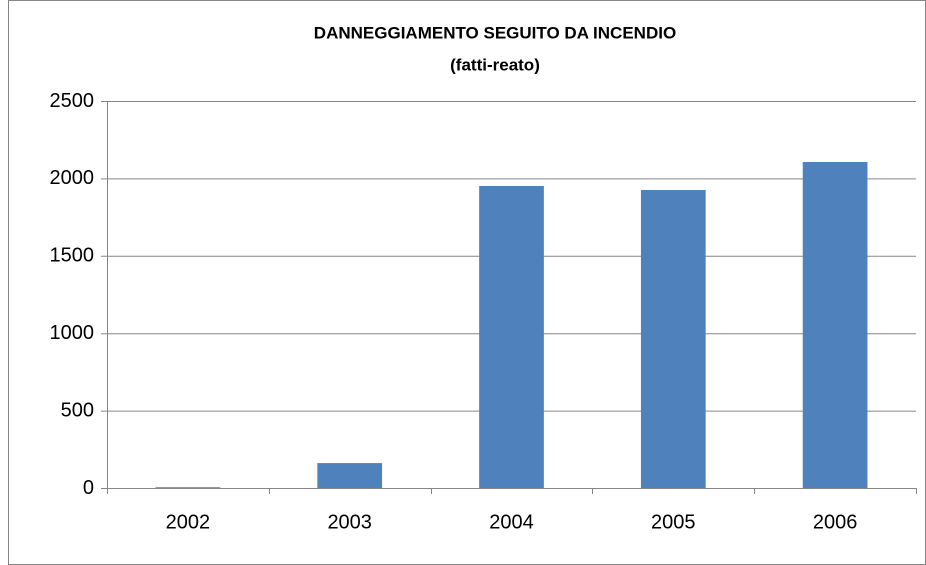  Describe the element at coordinates (495, 32) in the screenshot. I see `chart-title: DANNEGGIAMENTO SEGUITO DA INCENDIO` at that location.